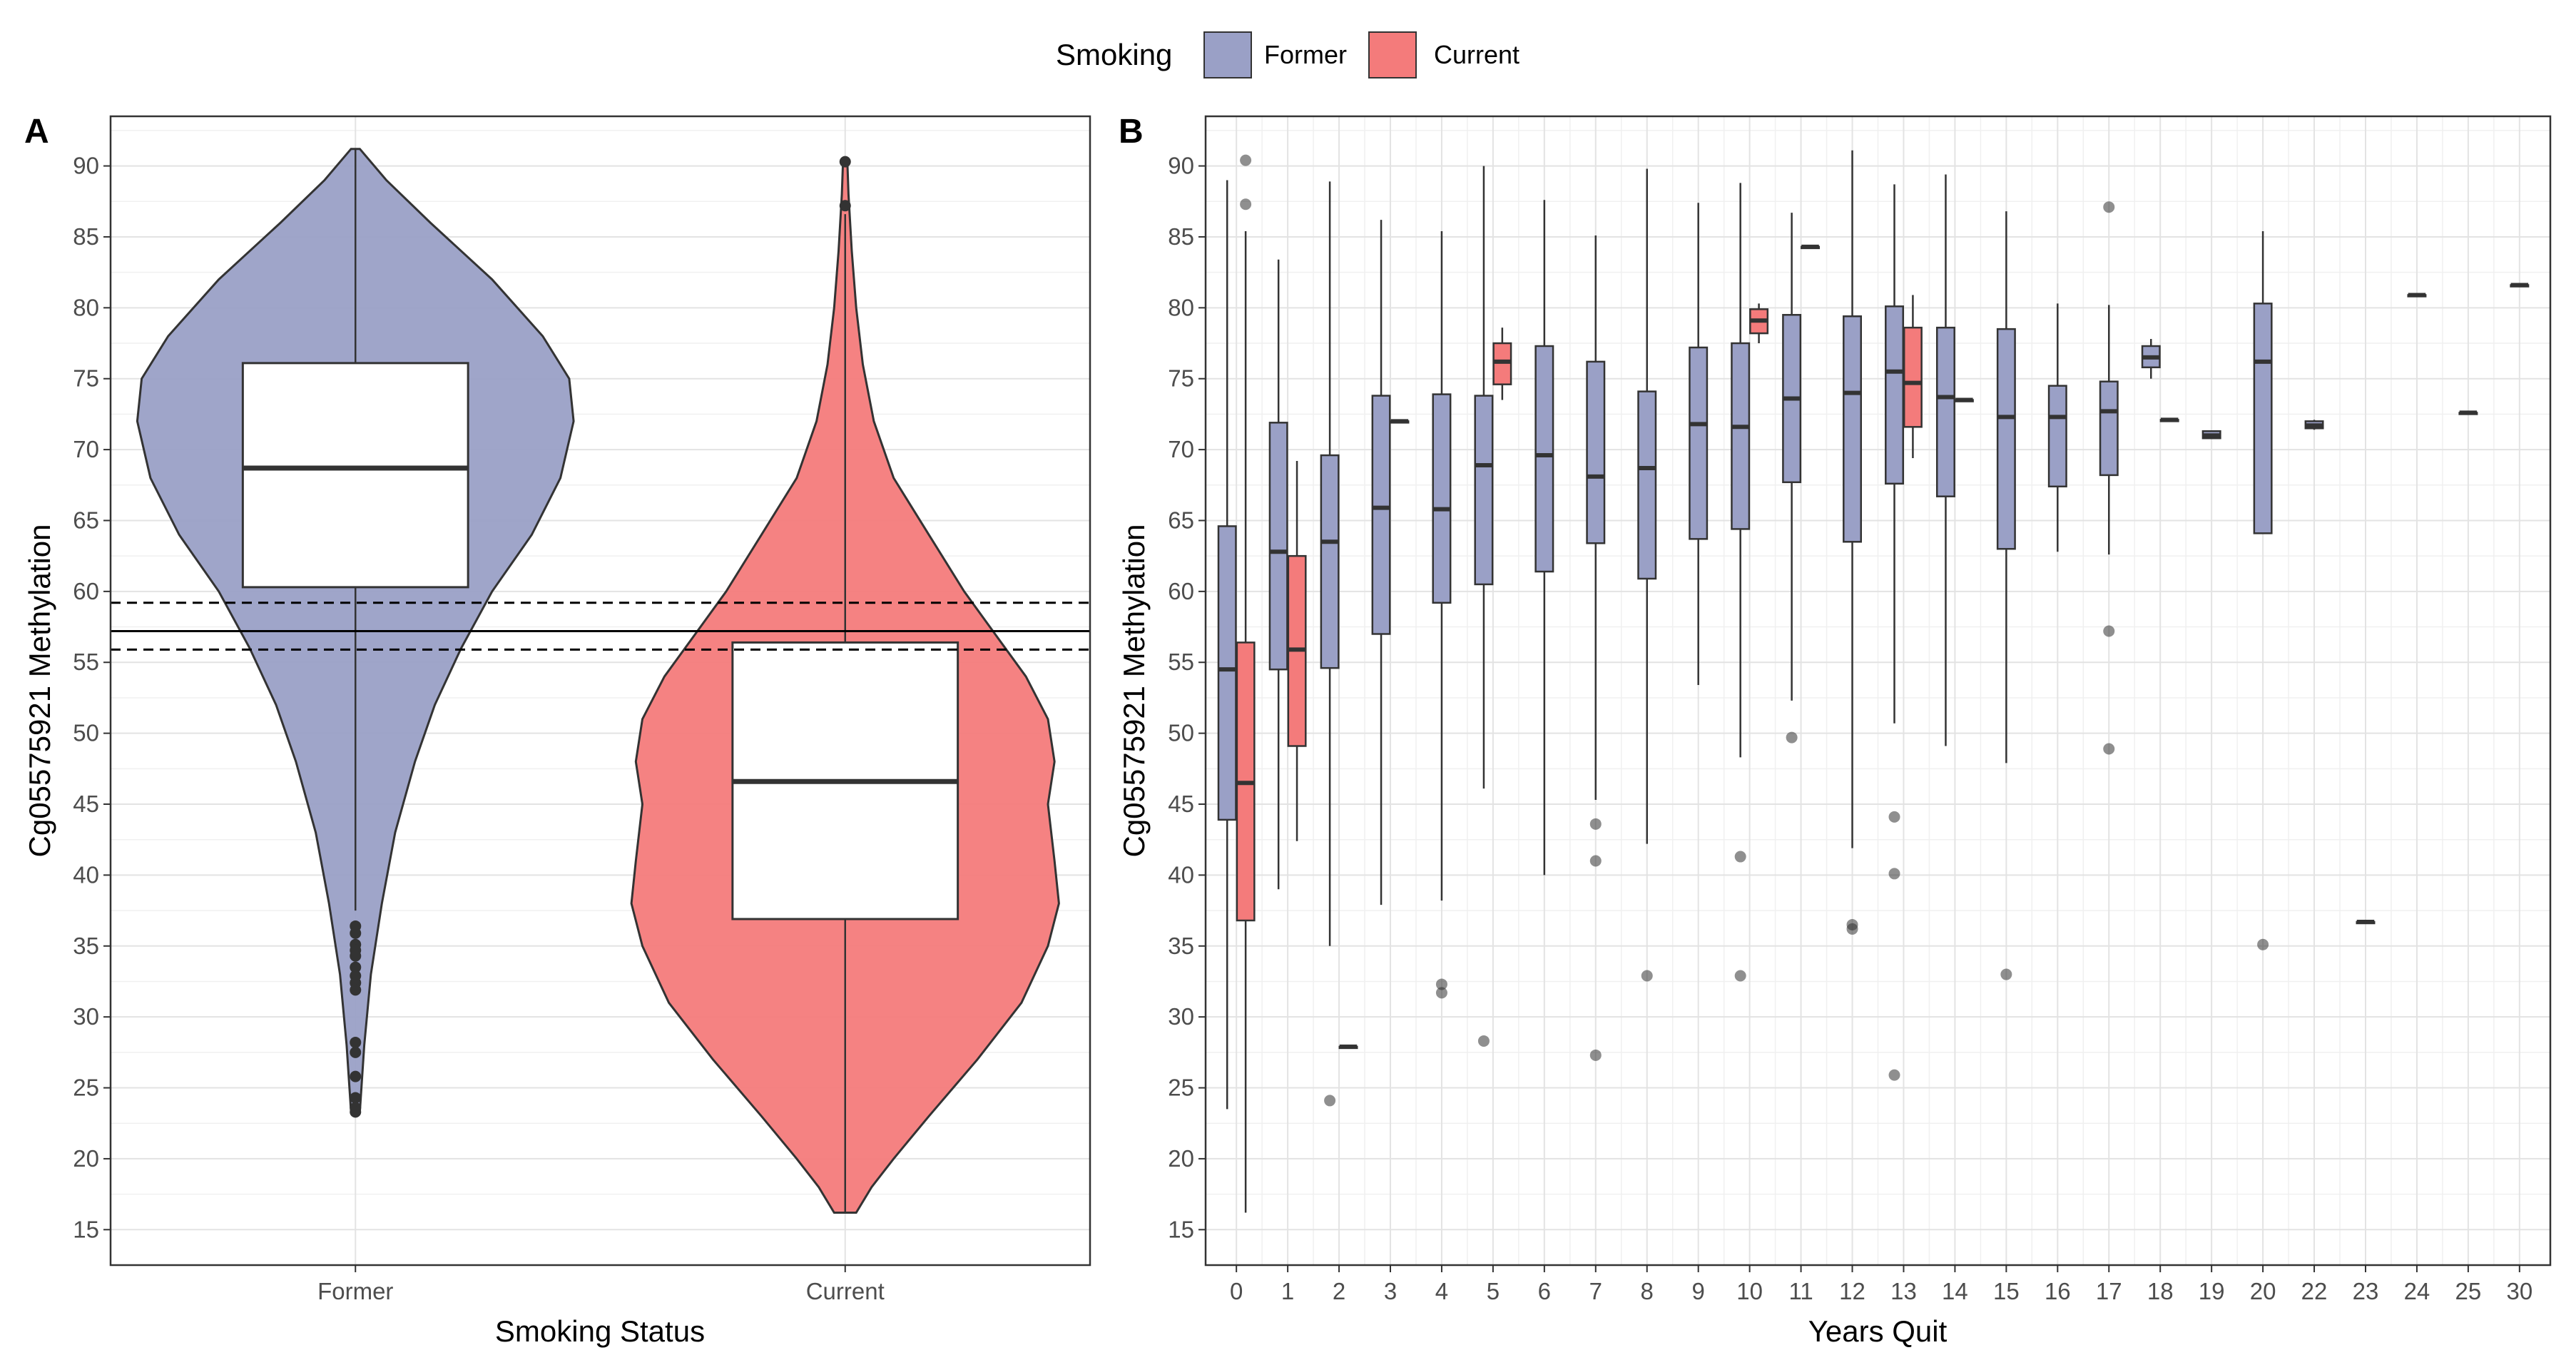 The height and width of the screenshot is (1370, 2576). What do you see at coordinates (1698, 1291) in the screenshot?
I see `x-tick-label: 9` at bounding box center [1698, 1291].